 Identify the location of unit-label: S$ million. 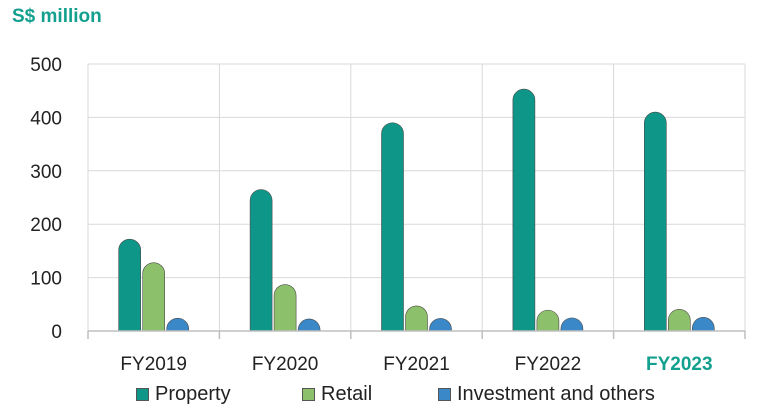
(57, 16).